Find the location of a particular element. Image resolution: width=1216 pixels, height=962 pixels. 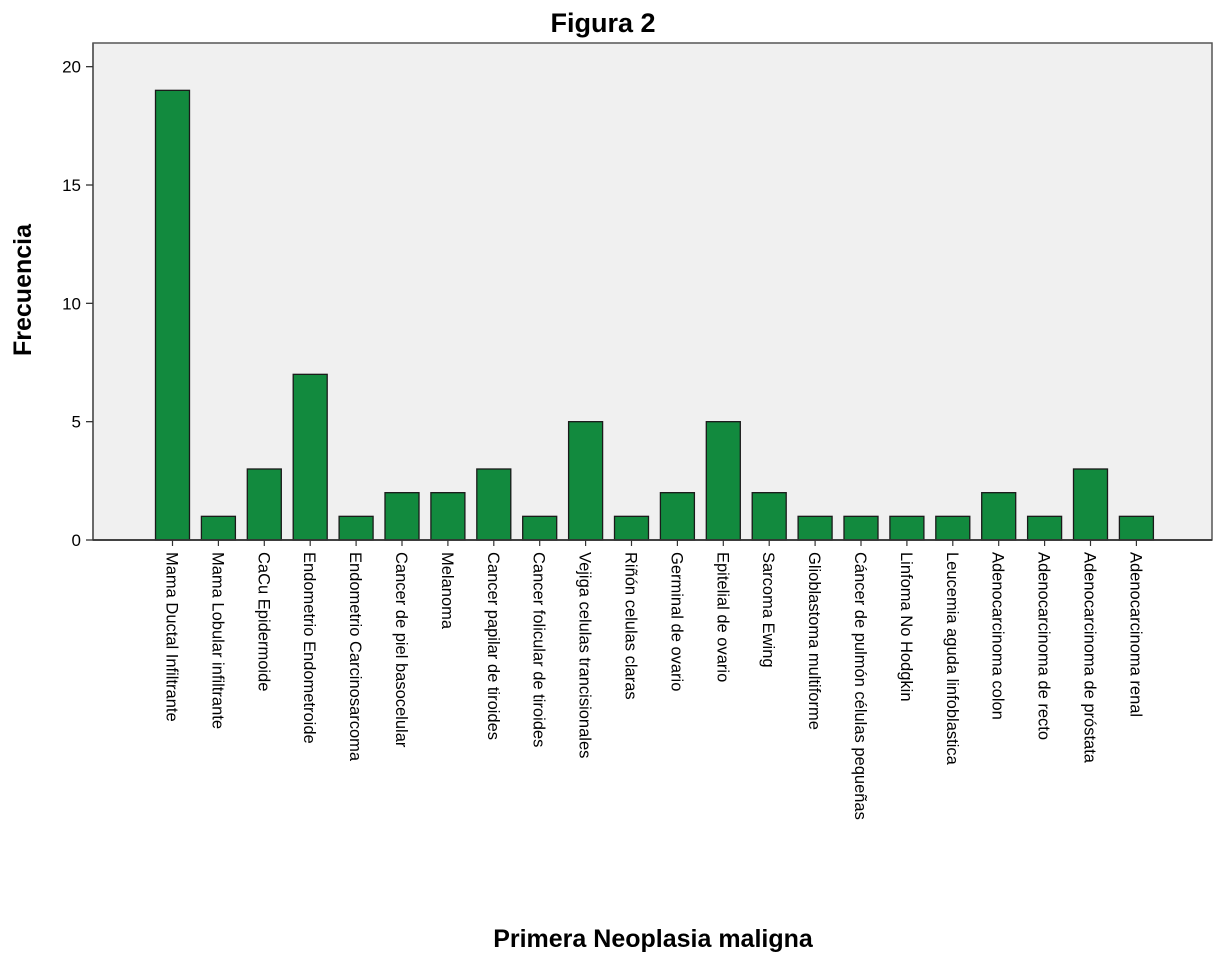

x-category-label: Riñón celulas claras is located at coordinates (631, 626).